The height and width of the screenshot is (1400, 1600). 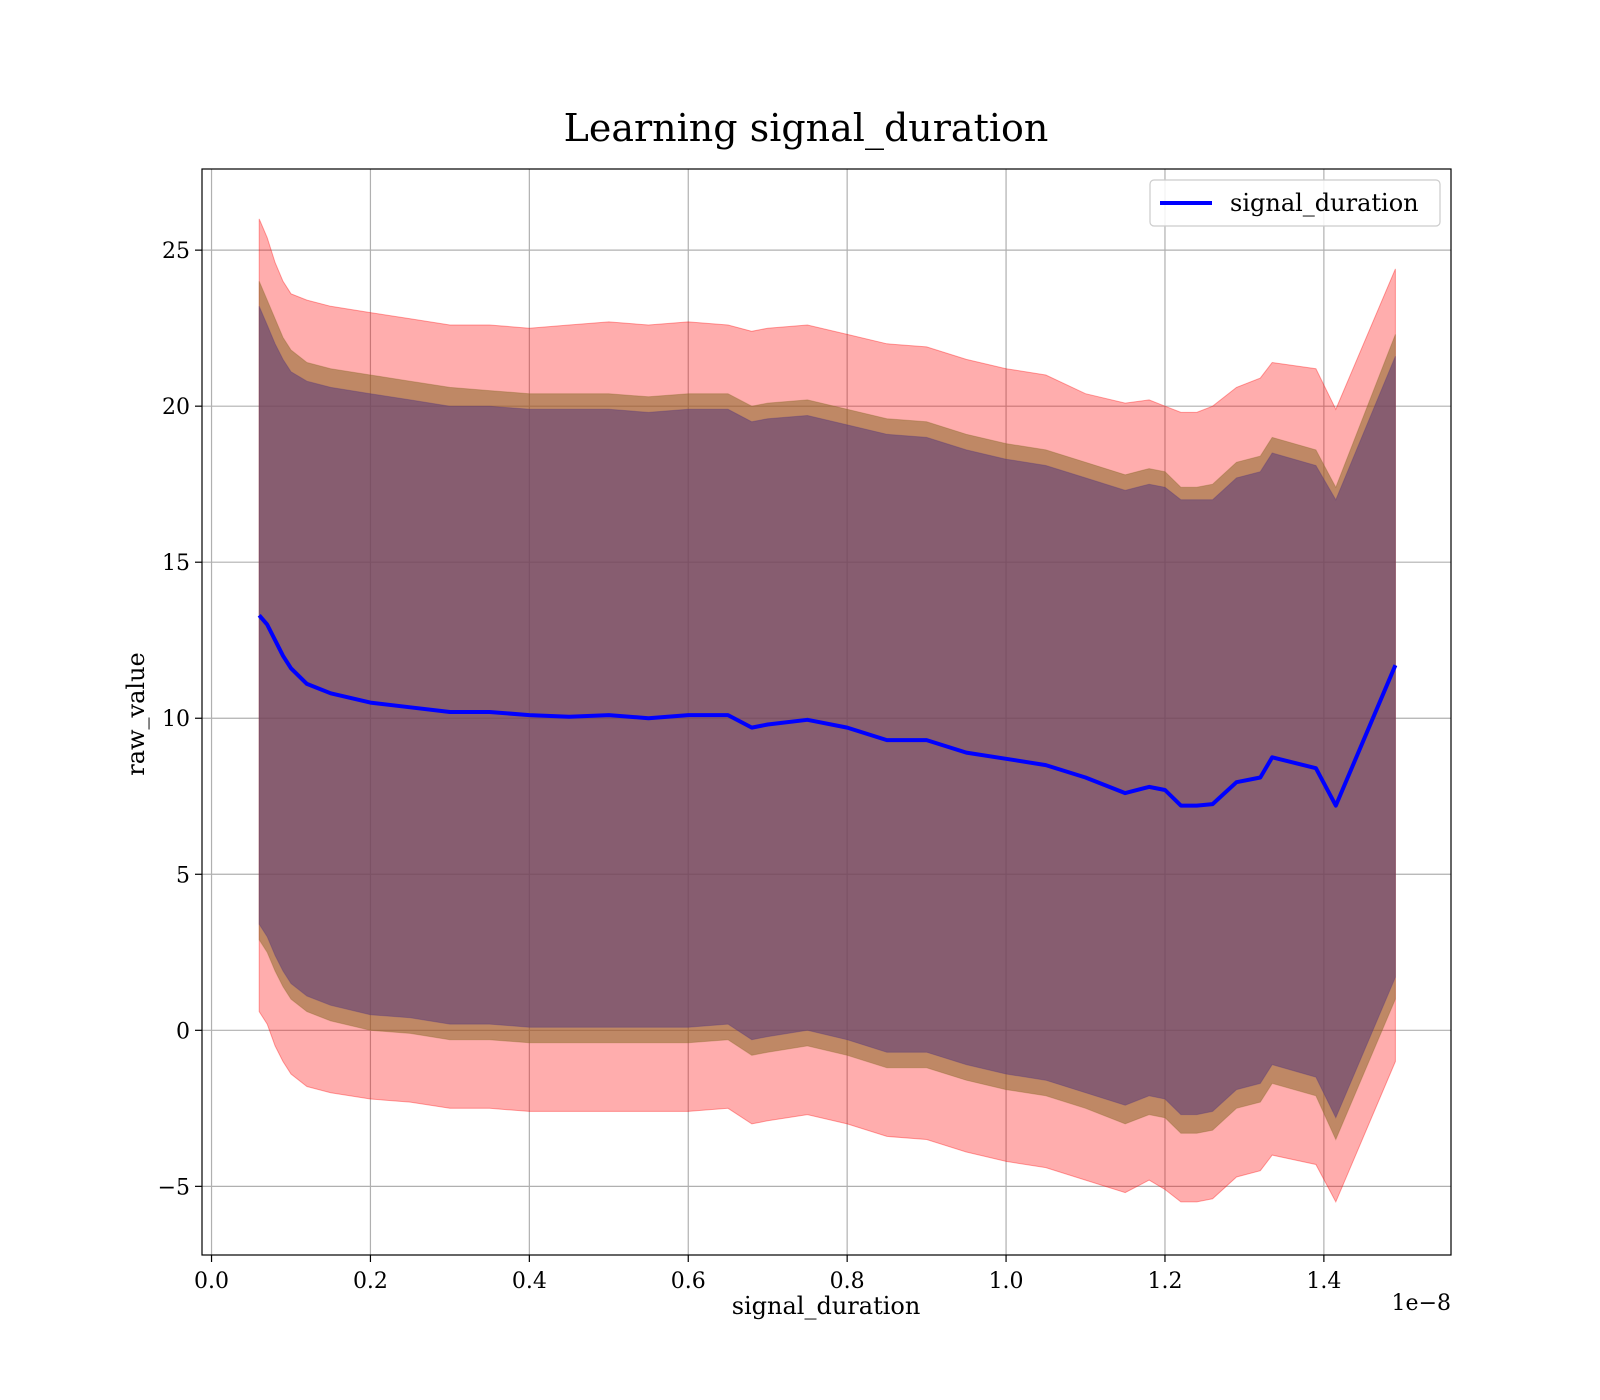 I want to click on legend-entry-label: signal_duration, so click(x=1324, y=203).